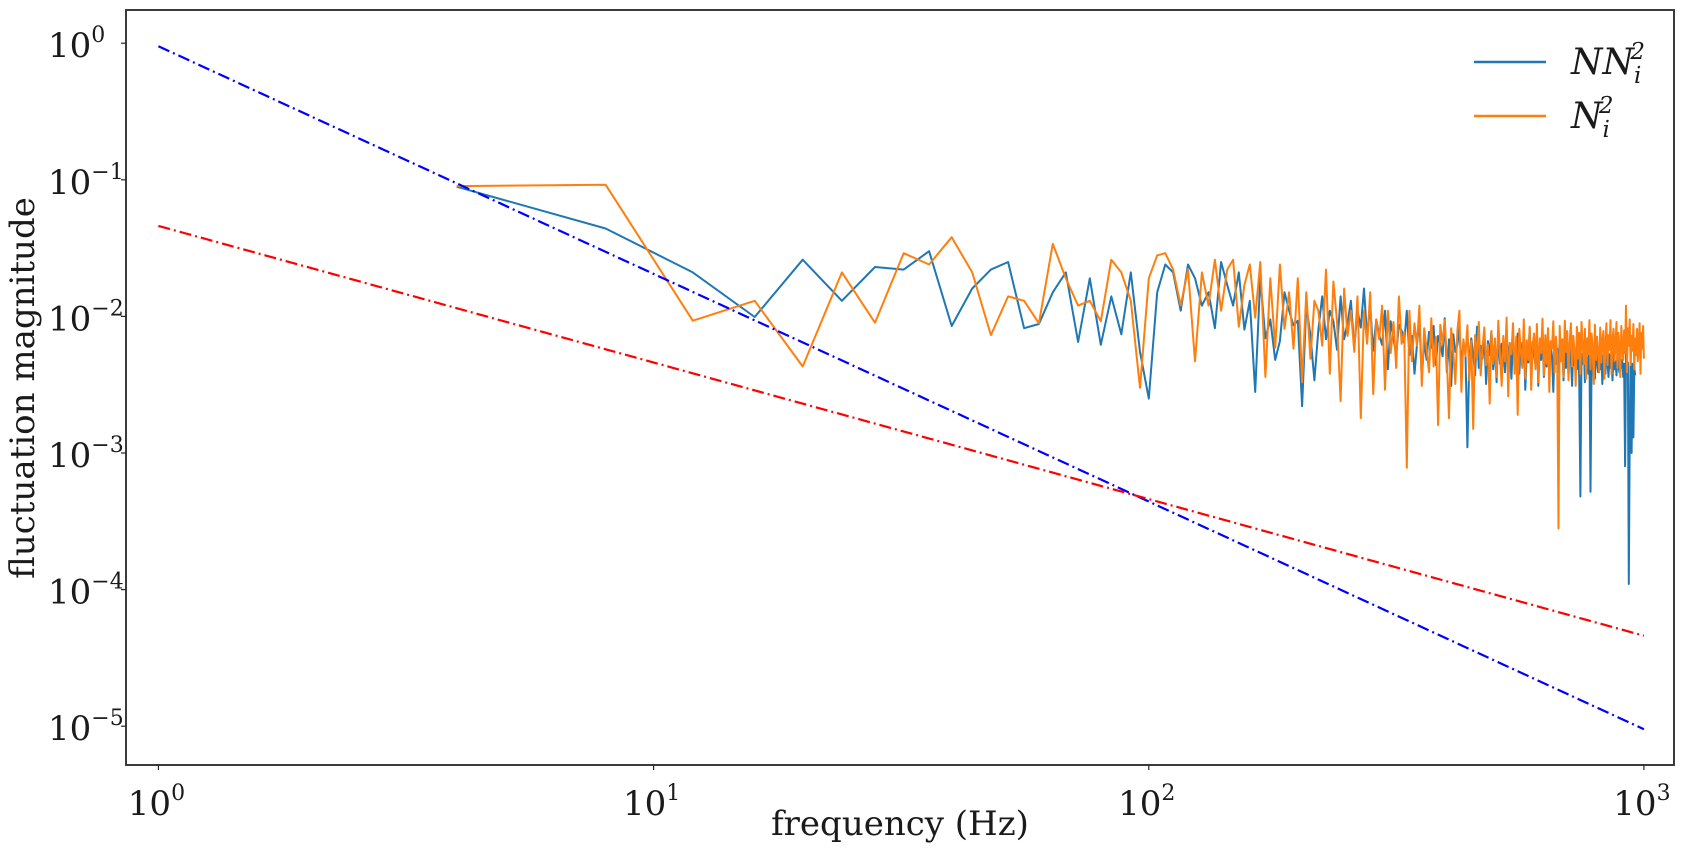  I want to click on x-tick-label: 103, so click(1641, 802).